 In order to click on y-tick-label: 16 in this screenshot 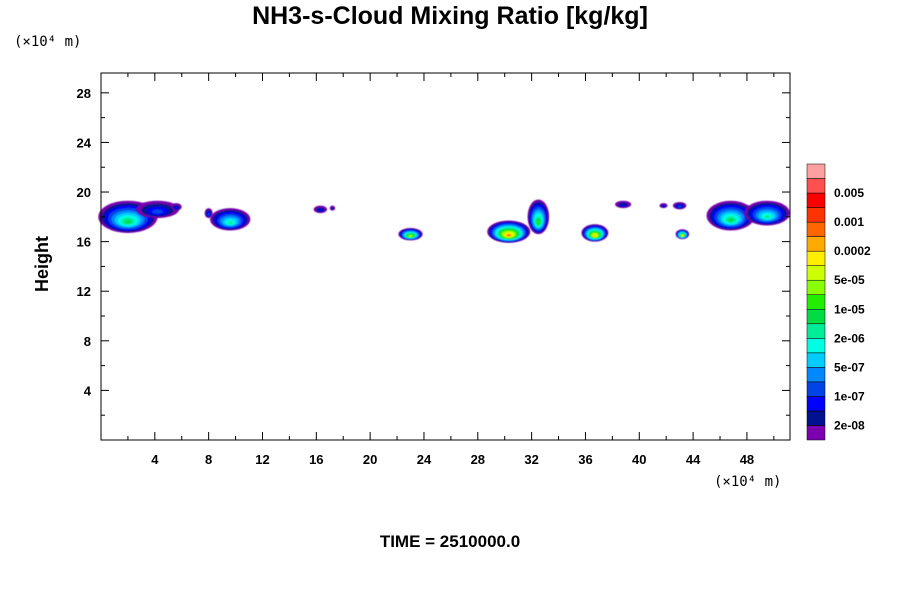, I will do `click(84, 242)`.